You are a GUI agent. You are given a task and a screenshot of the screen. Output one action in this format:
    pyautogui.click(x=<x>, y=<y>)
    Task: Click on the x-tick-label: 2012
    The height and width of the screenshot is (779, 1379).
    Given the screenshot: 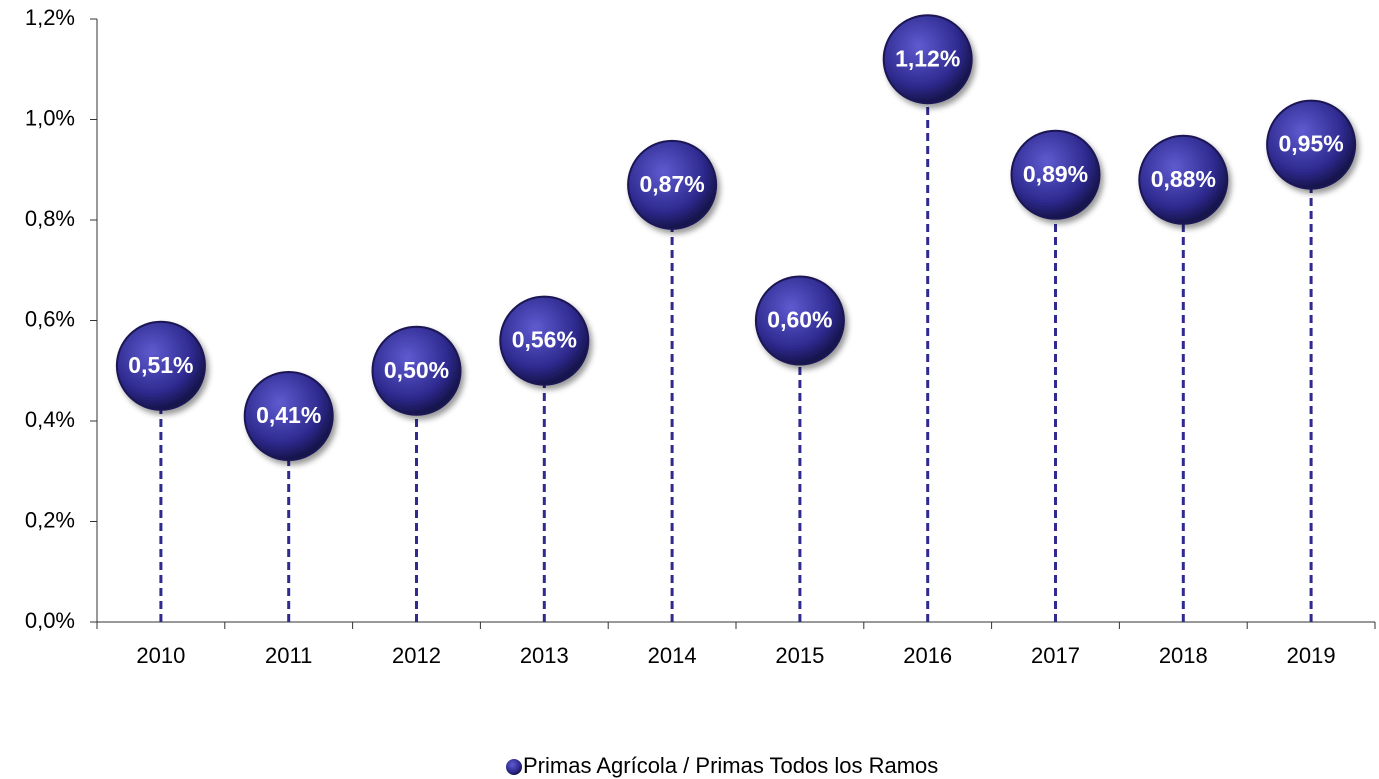 What is the action you would take?
    pyautogui.click(x=416, y=655)
    